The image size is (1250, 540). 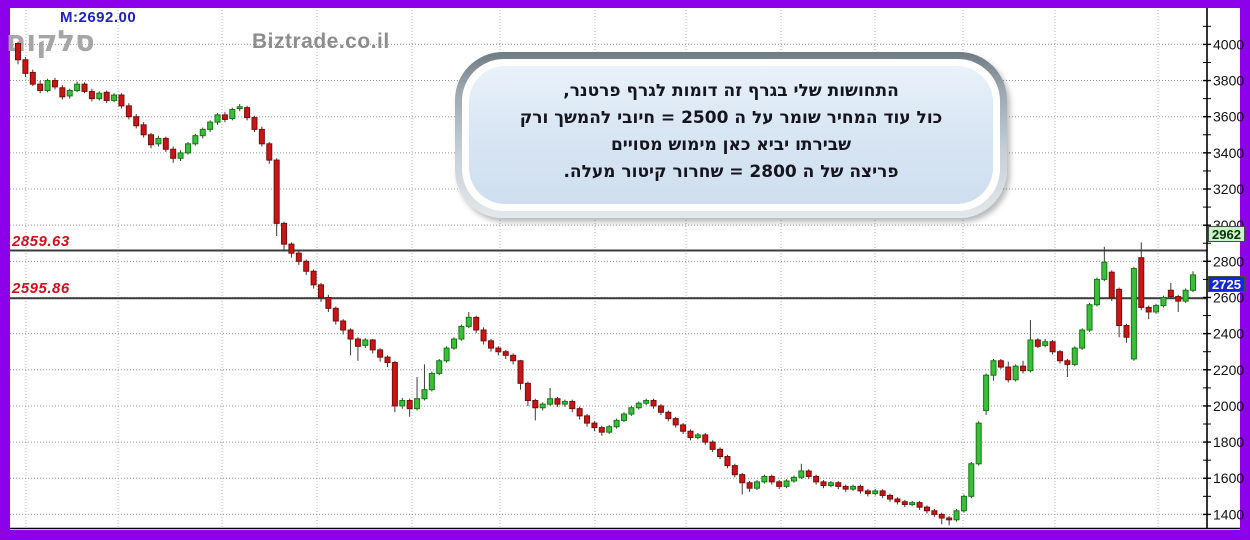 What do you see at coordinates (731, 135) in the screenshot?
I see `callout-body` at bounding box center [731, 135].